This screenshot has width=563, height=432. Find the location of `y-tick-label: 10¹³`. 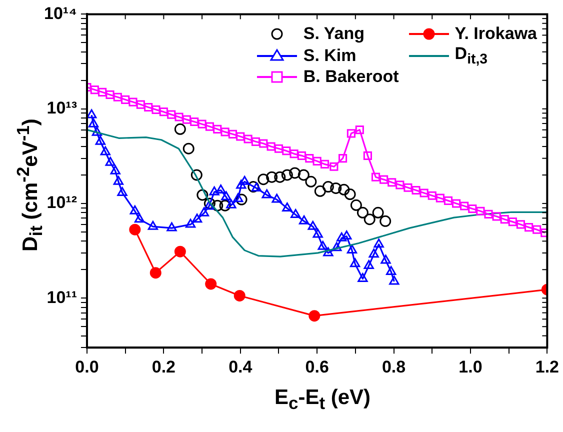

y-tick-label: 10¹³ is located at coordinates (62, 108).